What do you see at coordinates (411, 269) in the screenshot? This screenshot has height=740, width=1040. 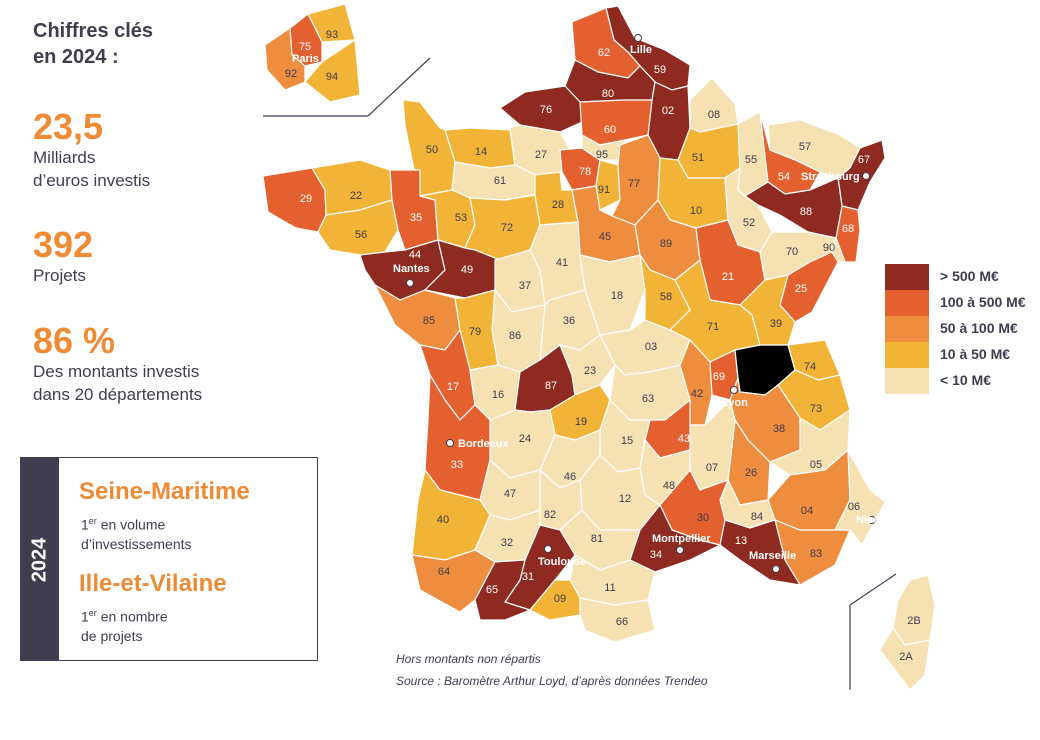 I see `city-nantes: Nantes` at bounding box center [411, 269].